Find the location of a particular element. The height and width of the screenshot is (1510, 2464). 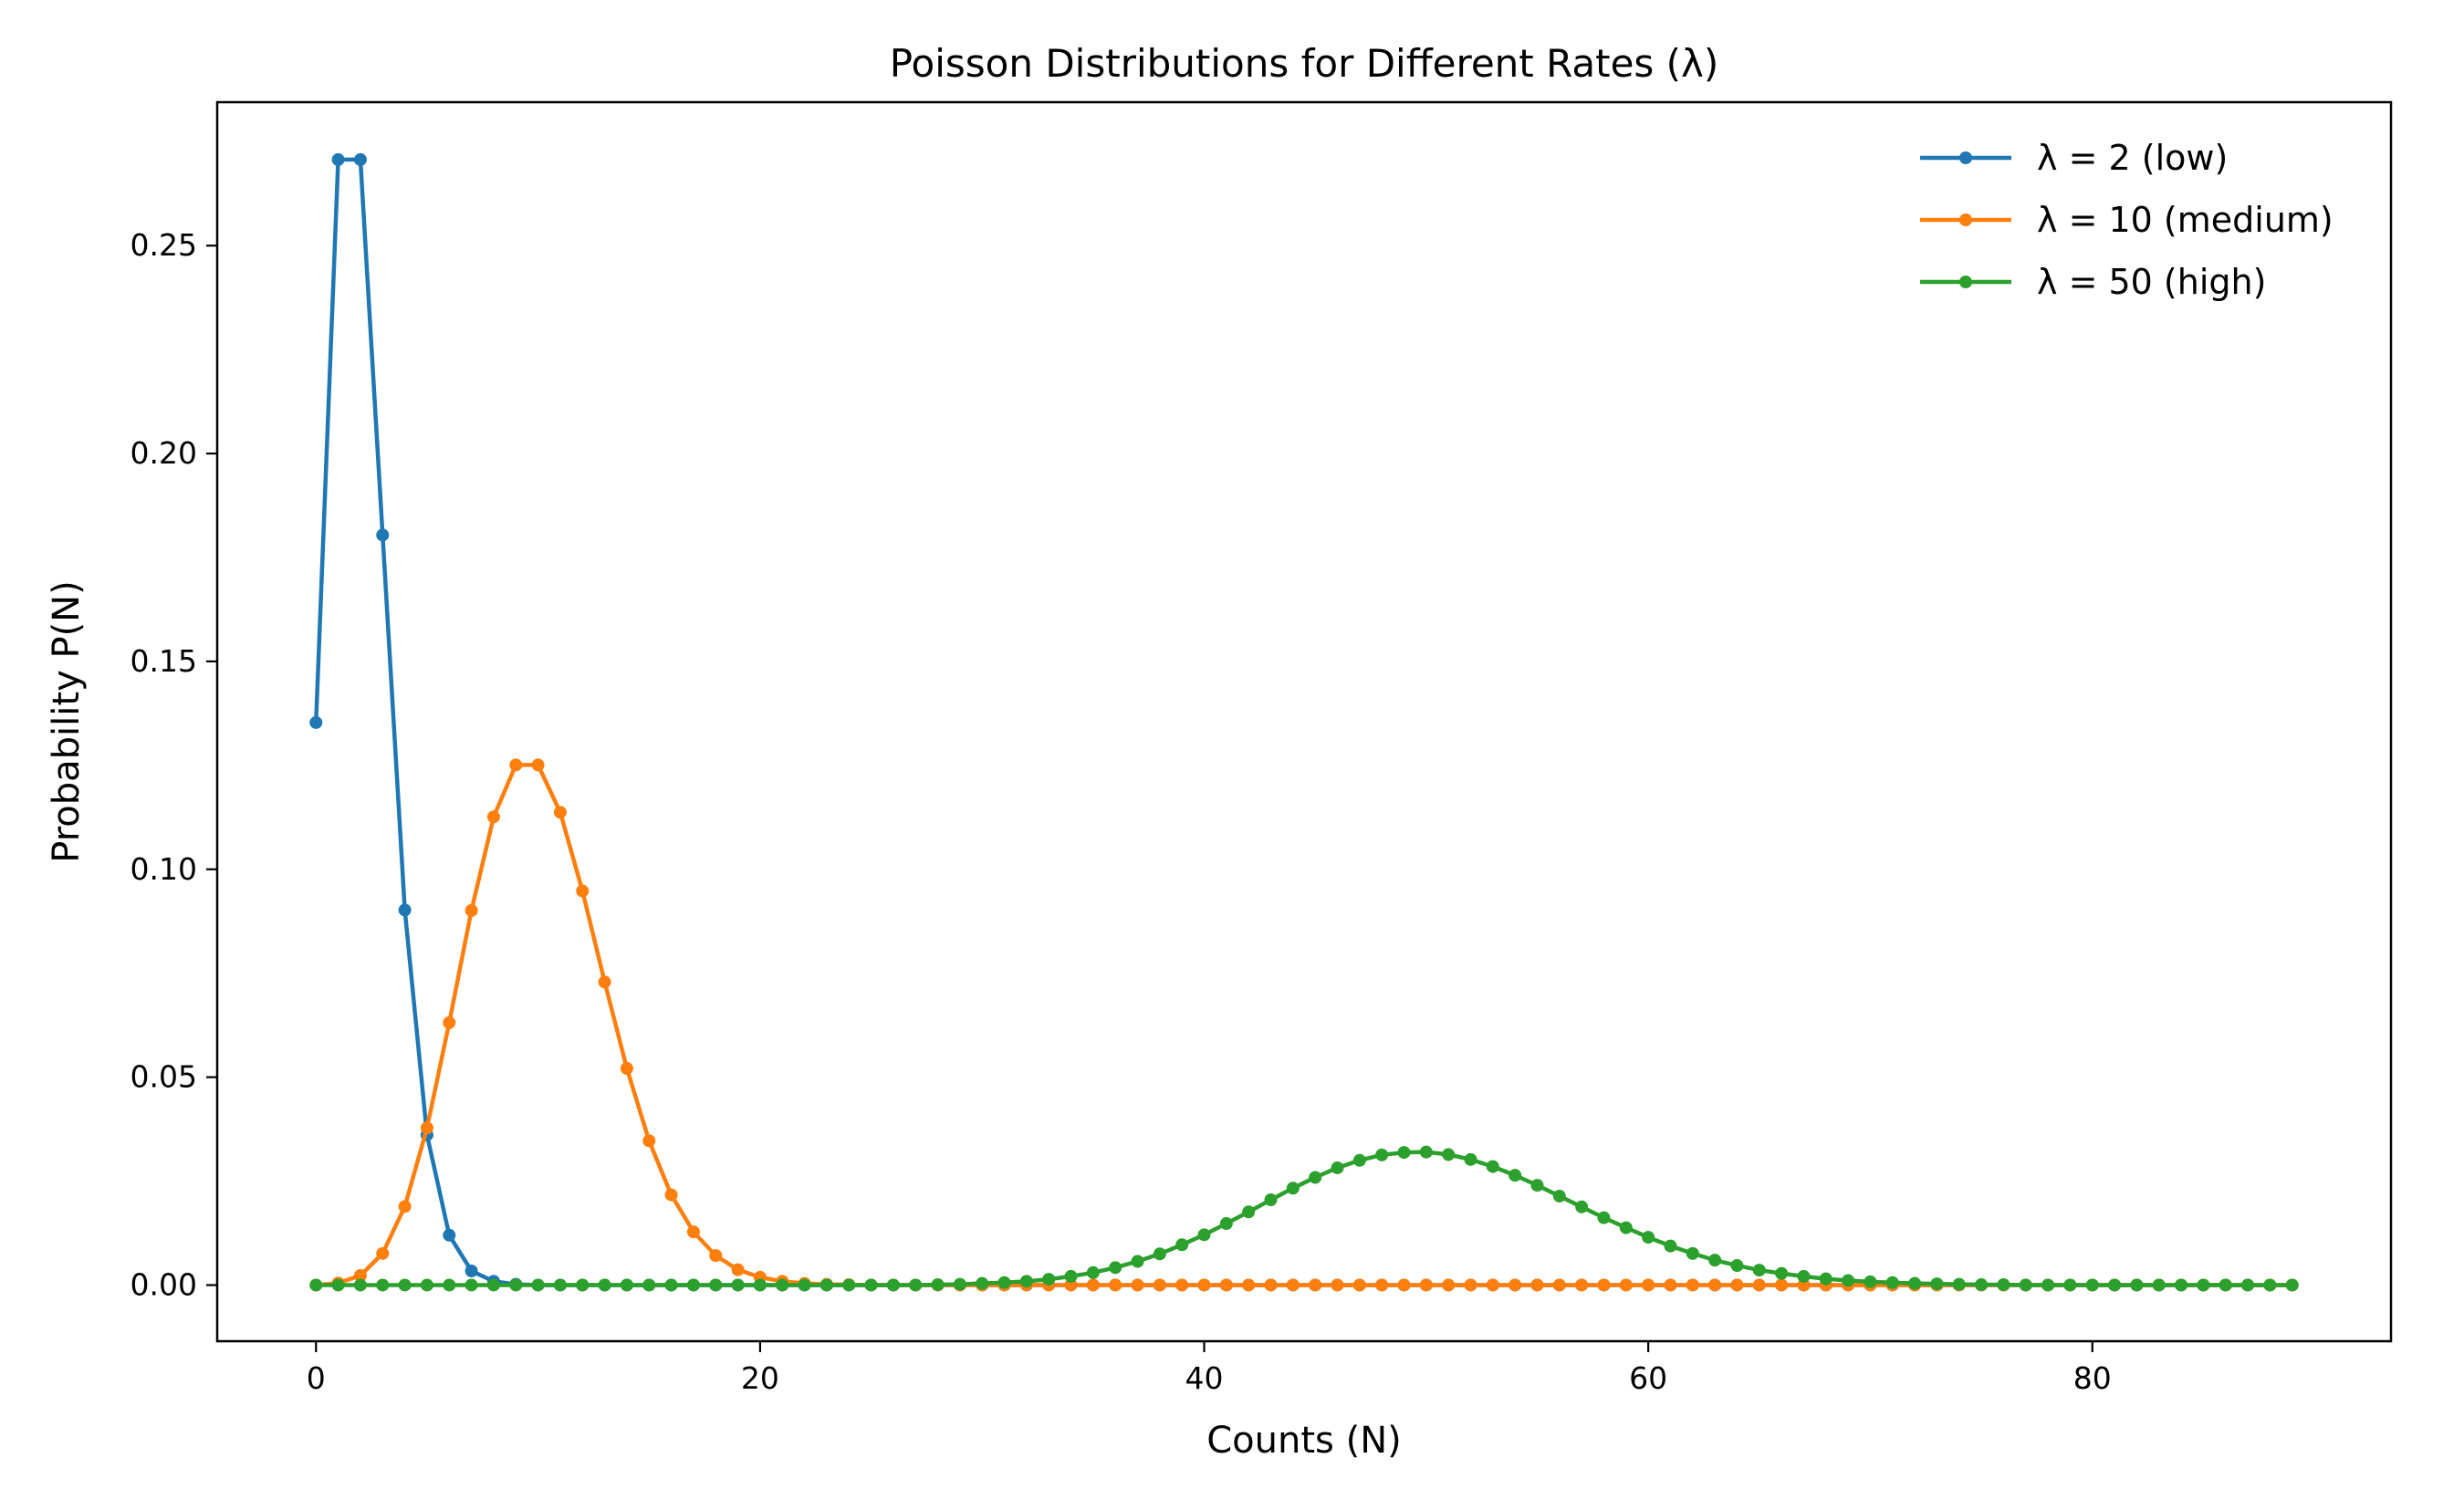

x-axis: 0 20 40 60 80 is located at coordinates (1209, 1368).